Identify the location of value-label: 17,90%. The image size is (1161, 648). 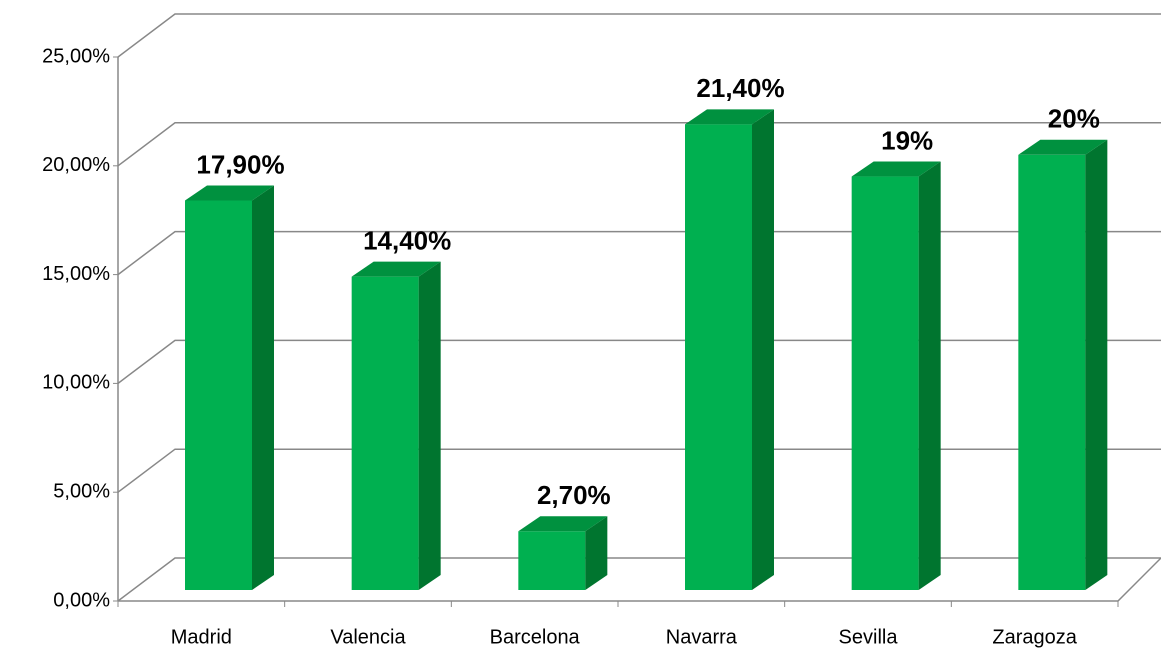
(240, 164).